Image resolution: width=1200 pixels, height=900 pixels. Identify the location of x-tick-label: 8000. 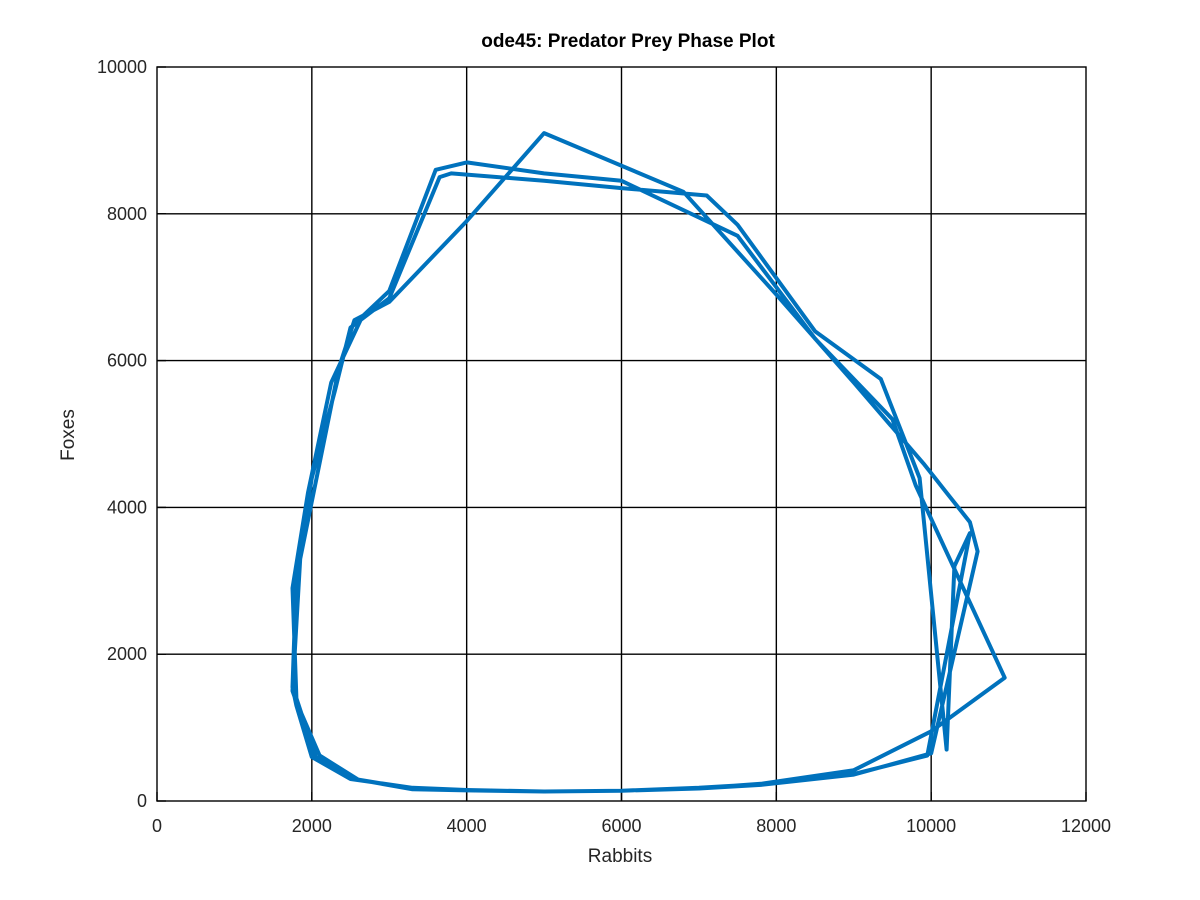
(776, 826).